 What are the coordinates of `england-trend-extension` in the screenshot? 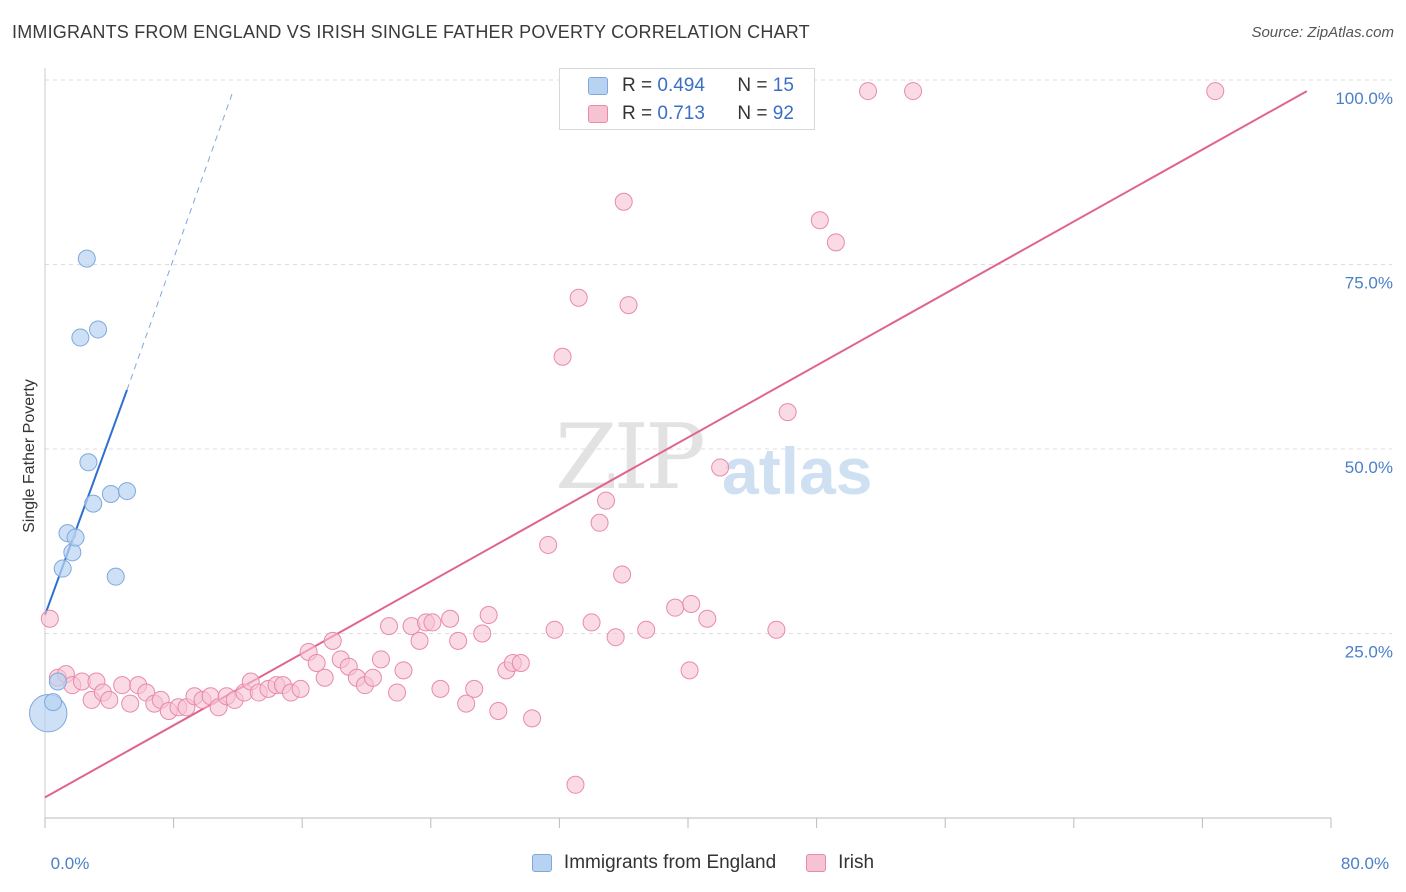 It's located at (180, 240).